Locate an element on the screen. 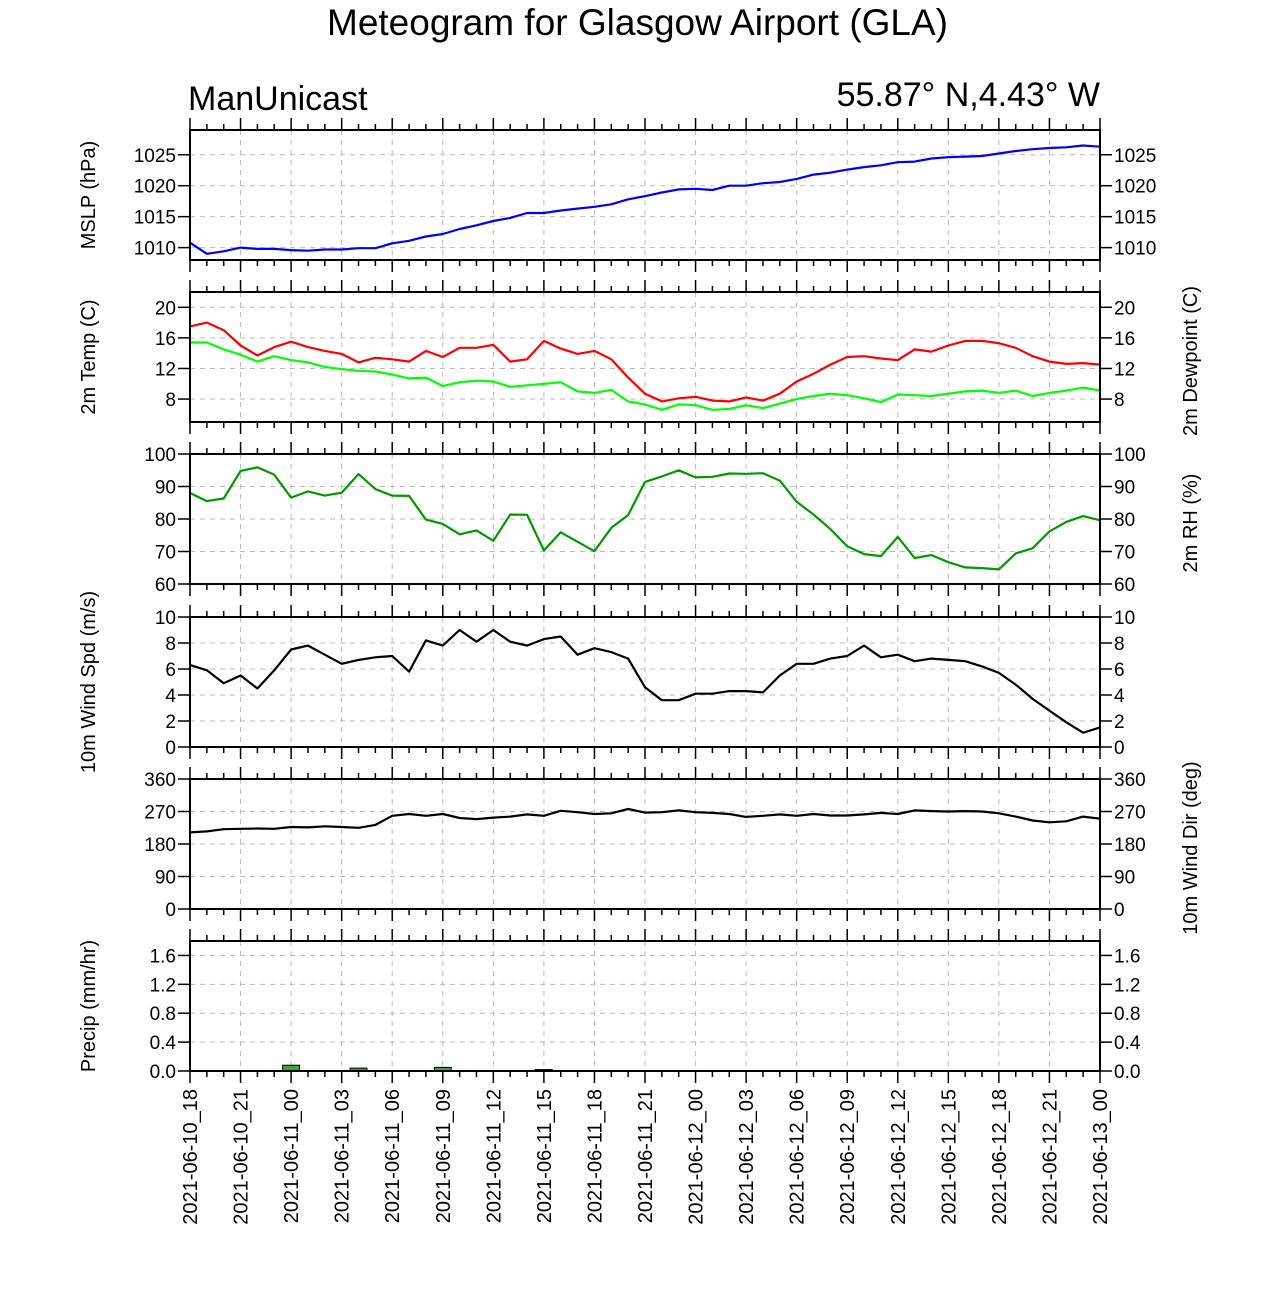 This screenshot has height=1299, width=1275. y-tick-label-left: 360 is located at coordinates (160, 780).